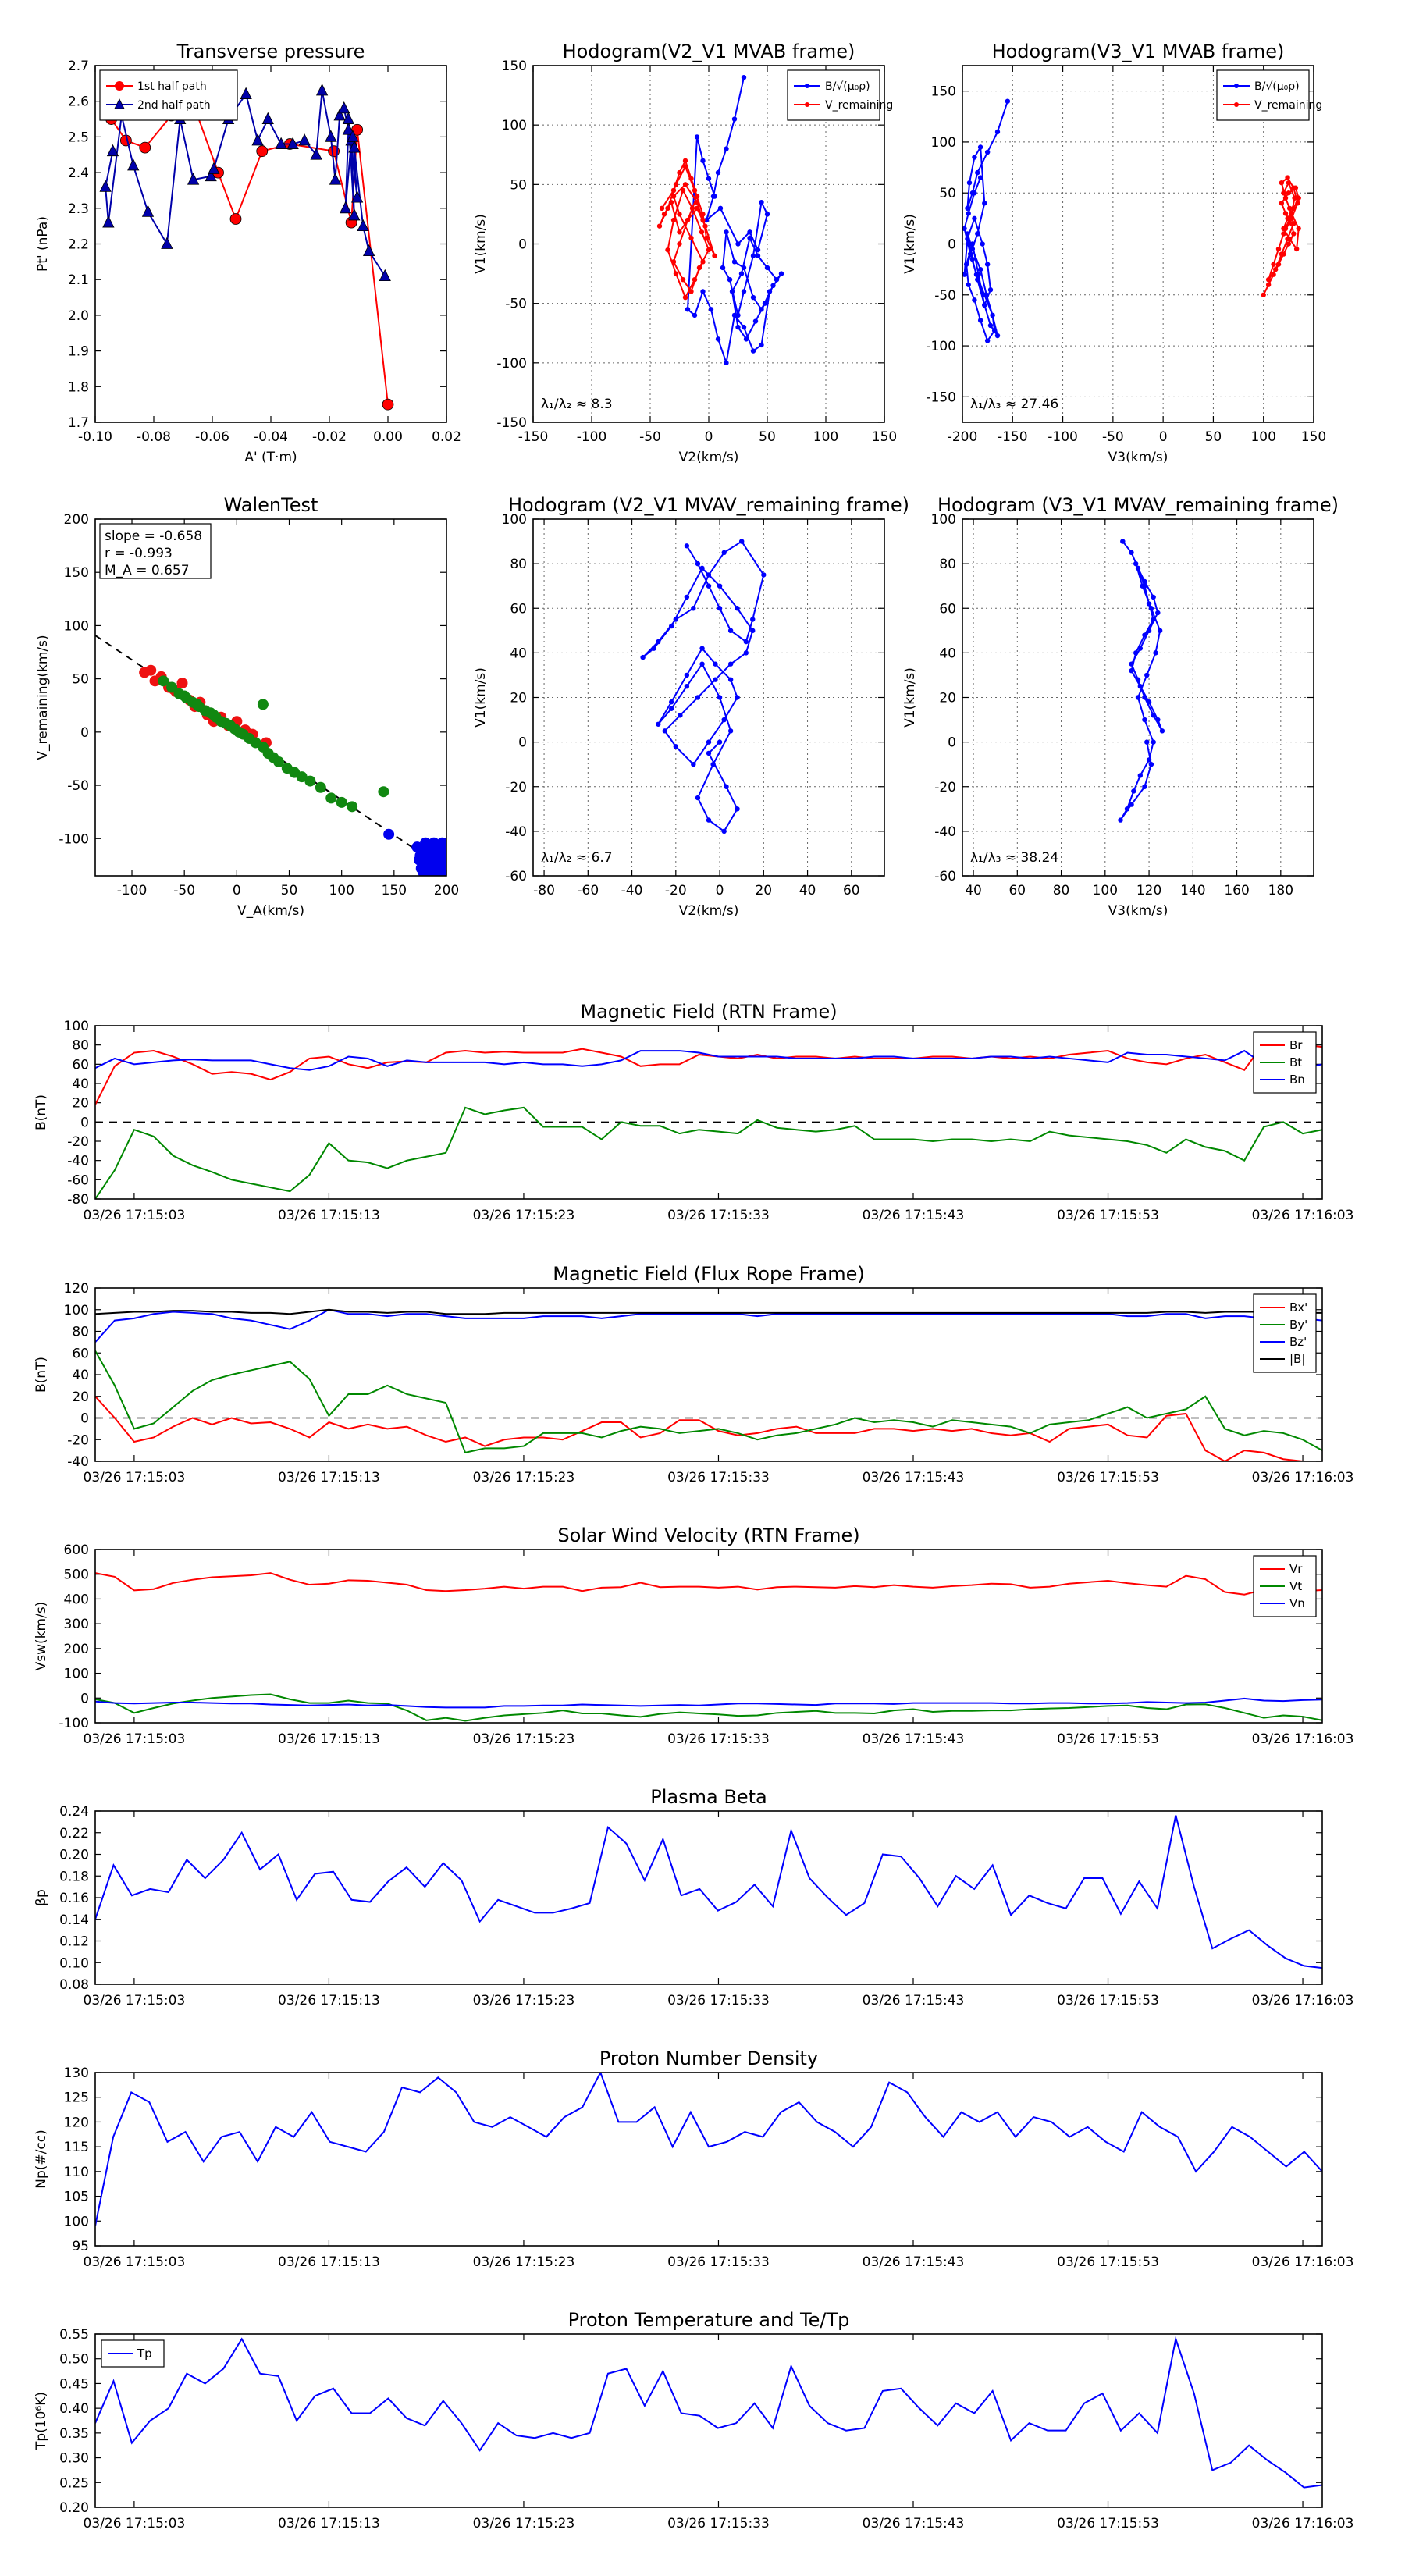 The height and width of the screenshot is (2576, 1405). I want to click on h21-xtick-label: 150, so click(885, 437).